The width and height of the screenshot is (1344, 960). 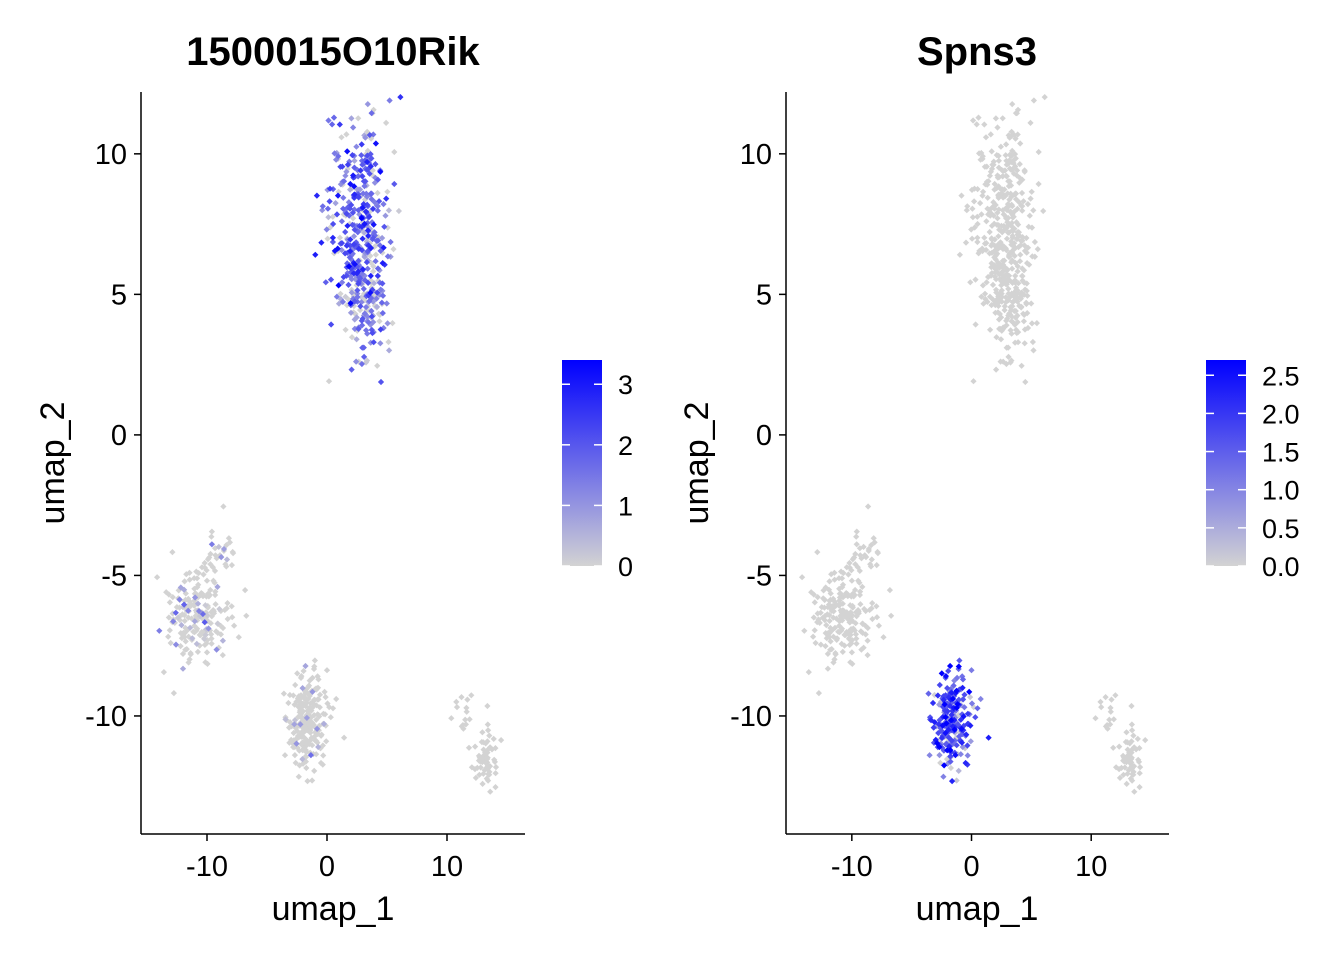 What do you see at coordinates (625, 506) in the screenshot?
I see `legend-tick-label: 1` at bounding box center [625, 506].